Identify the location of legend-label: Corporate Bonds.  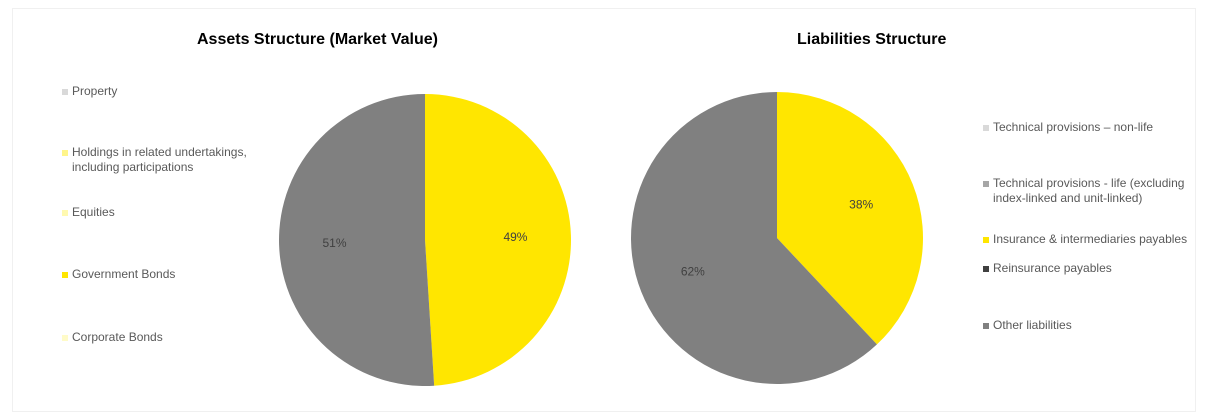
(117, 337).